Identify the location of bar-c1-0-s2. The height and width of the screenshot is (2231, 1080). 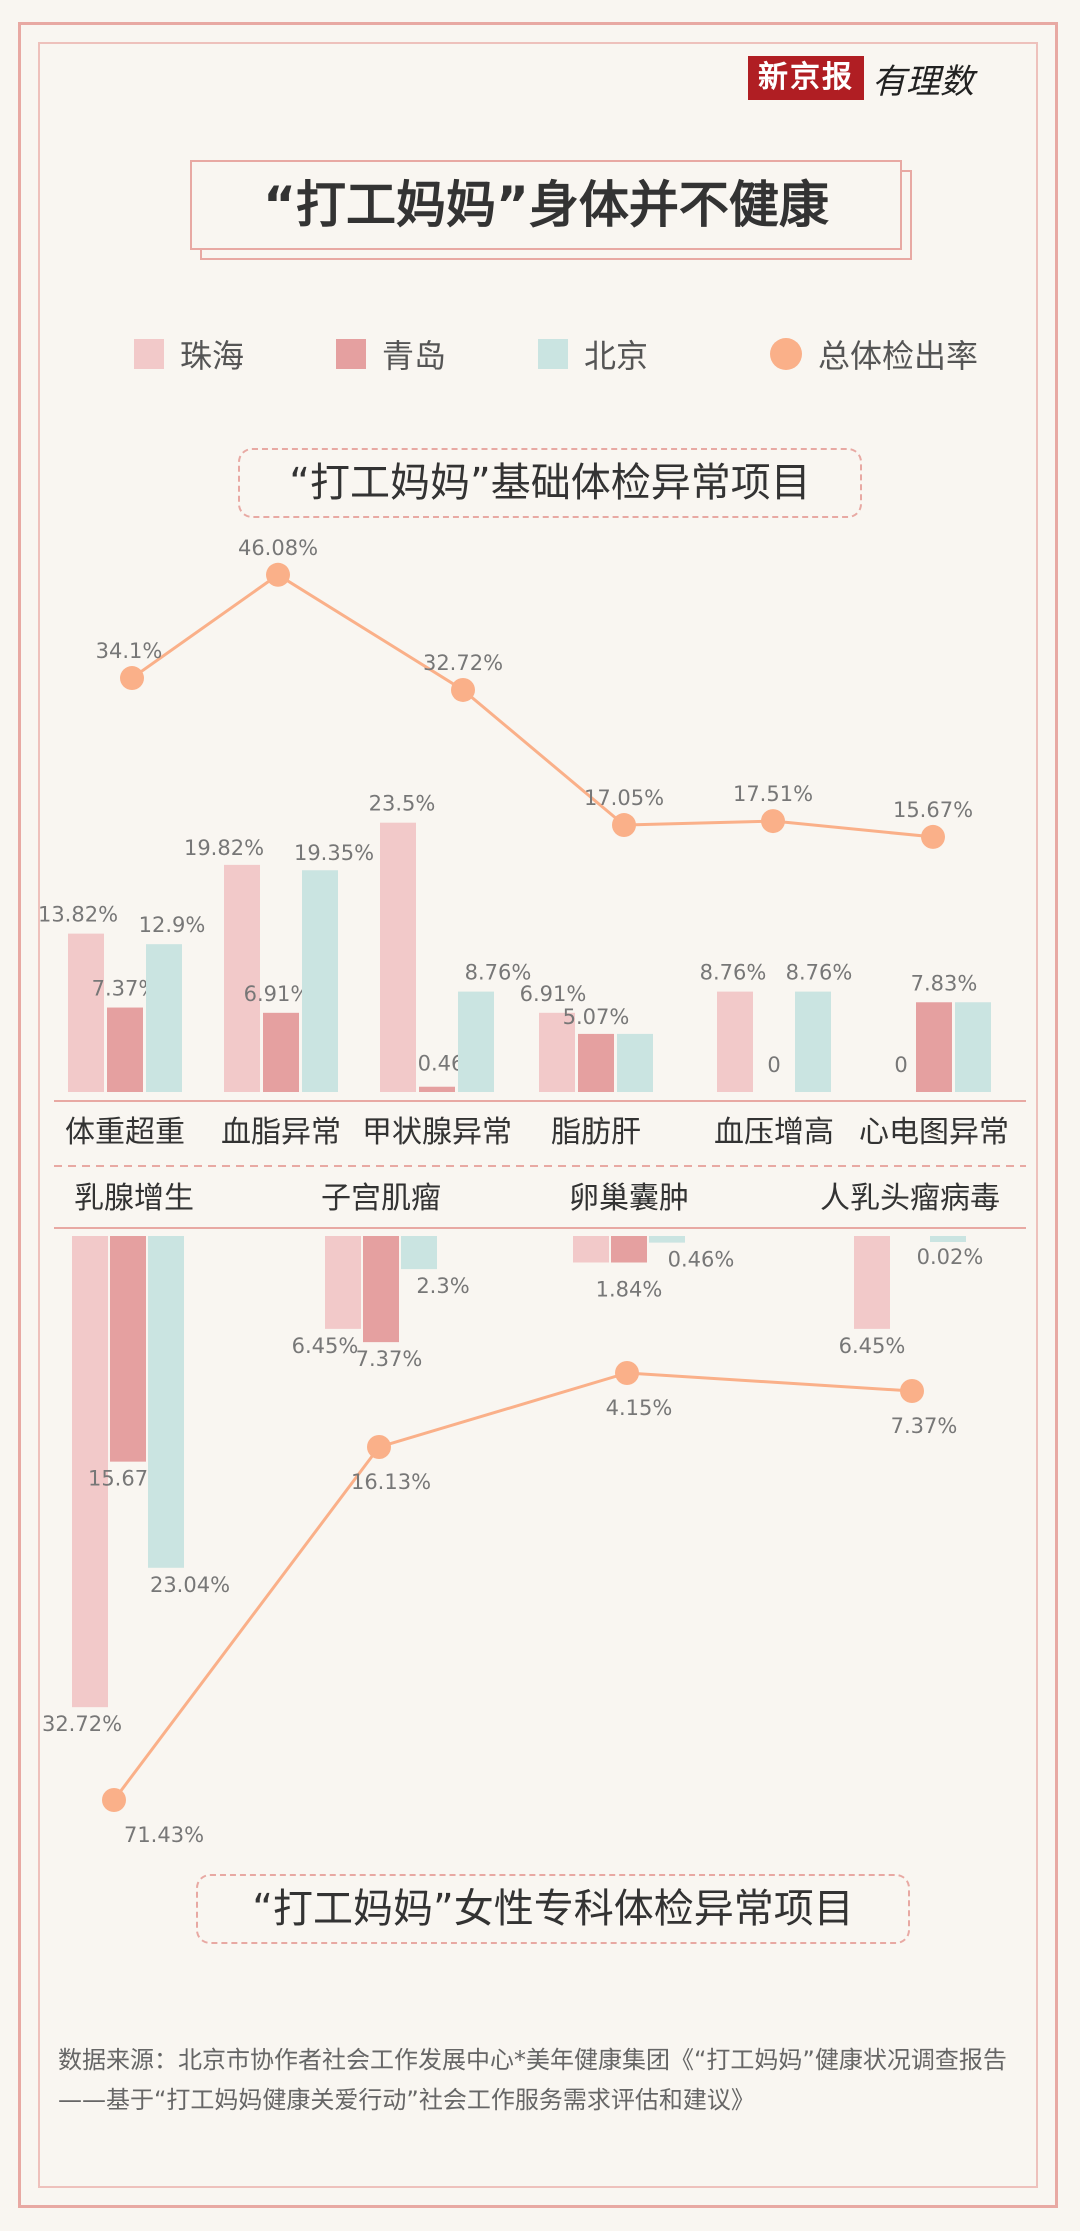
(164, 1018).